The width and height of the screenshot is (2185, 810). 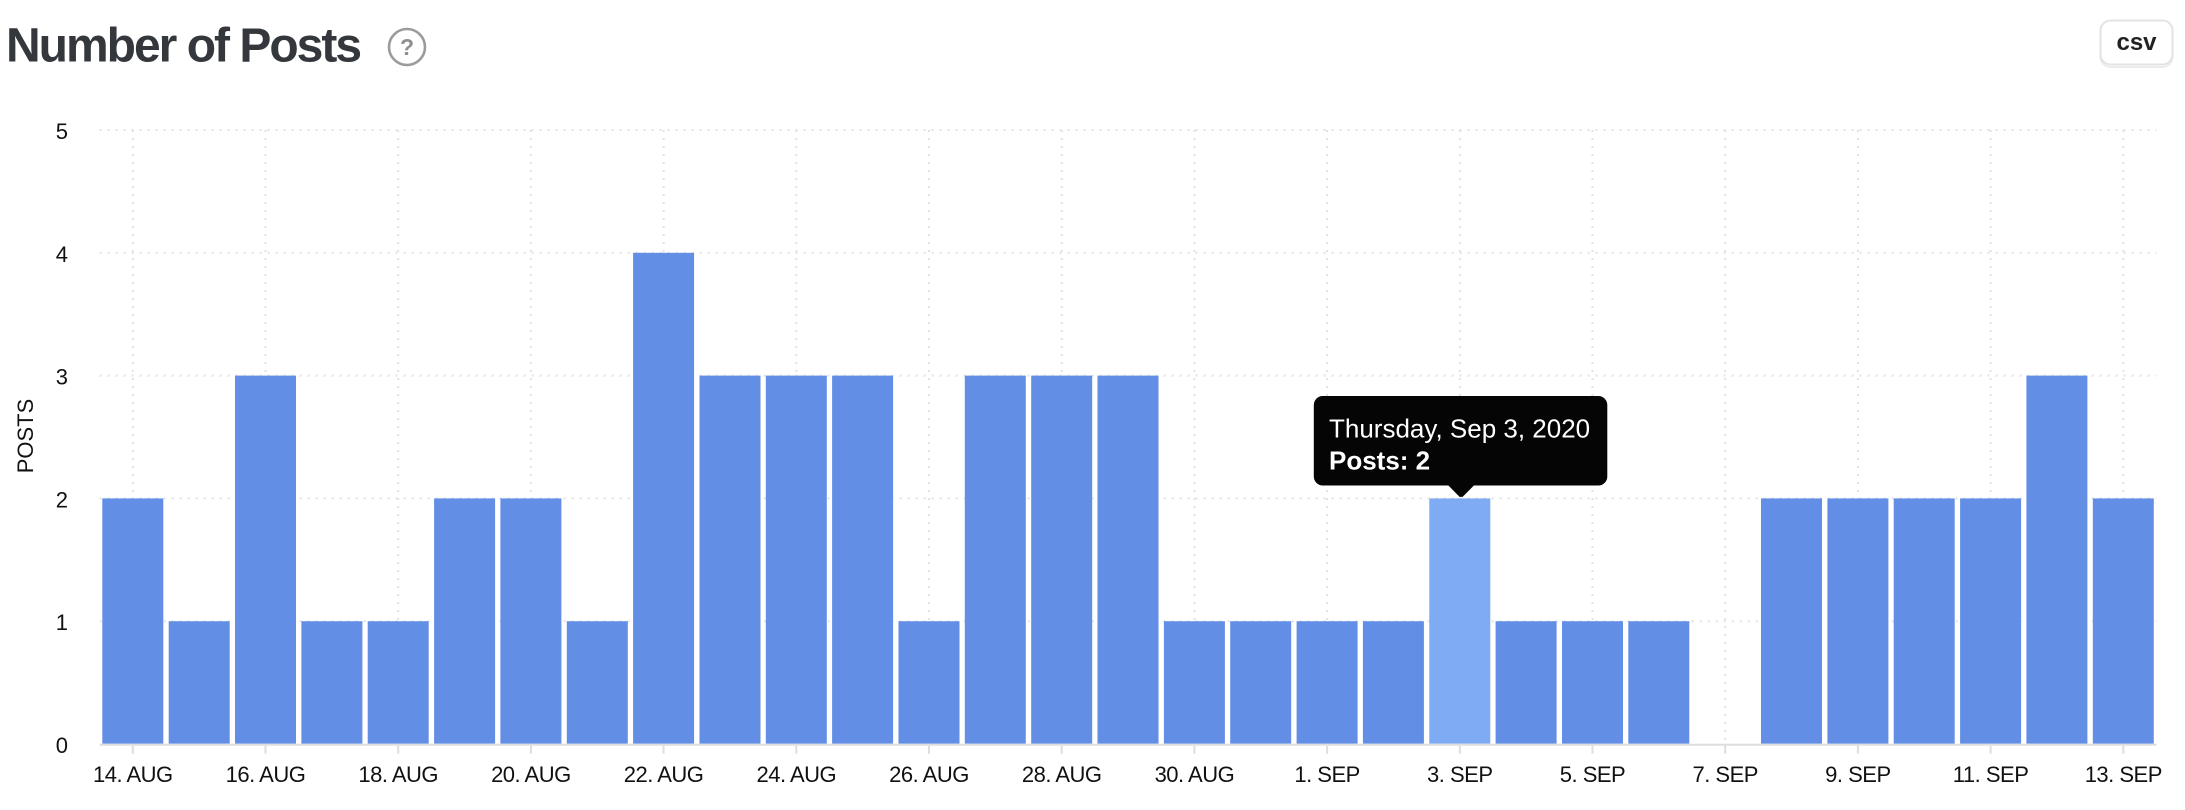 What do you see at coordinates (266, 774) in the screenshot?
I see `svg-text: 16. AUG` at bounding box center [266, 774].